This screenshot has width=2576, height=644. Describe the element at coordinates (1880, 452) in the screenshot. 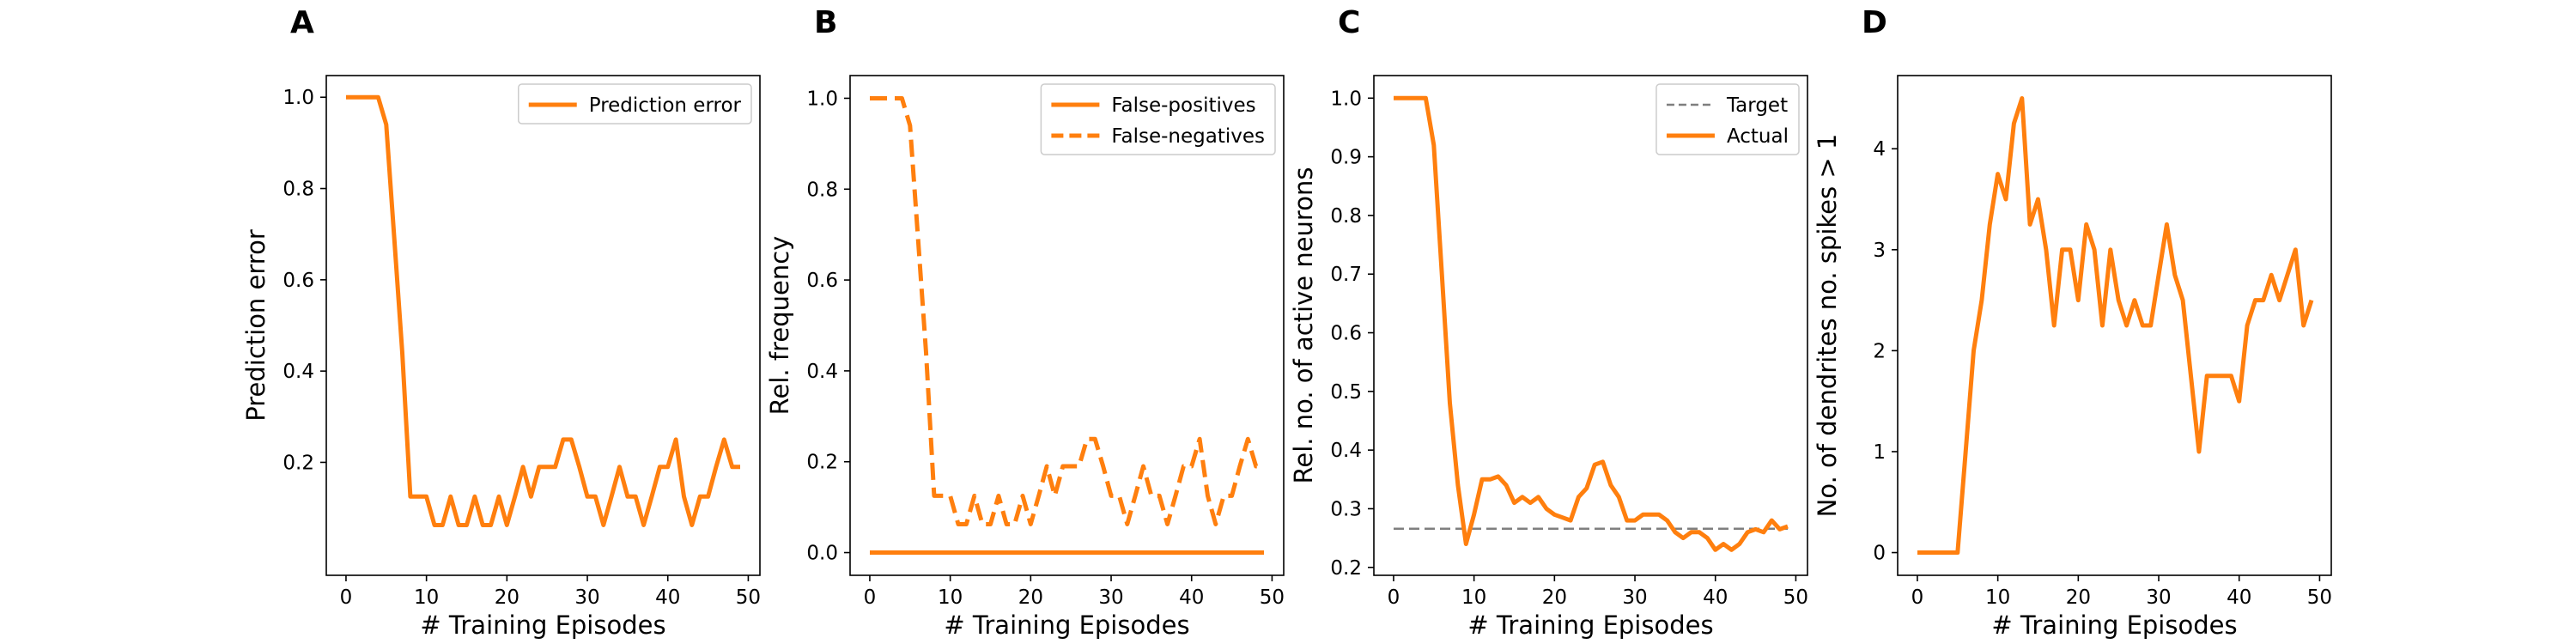

I see `y-tick-label: 1` at that location.